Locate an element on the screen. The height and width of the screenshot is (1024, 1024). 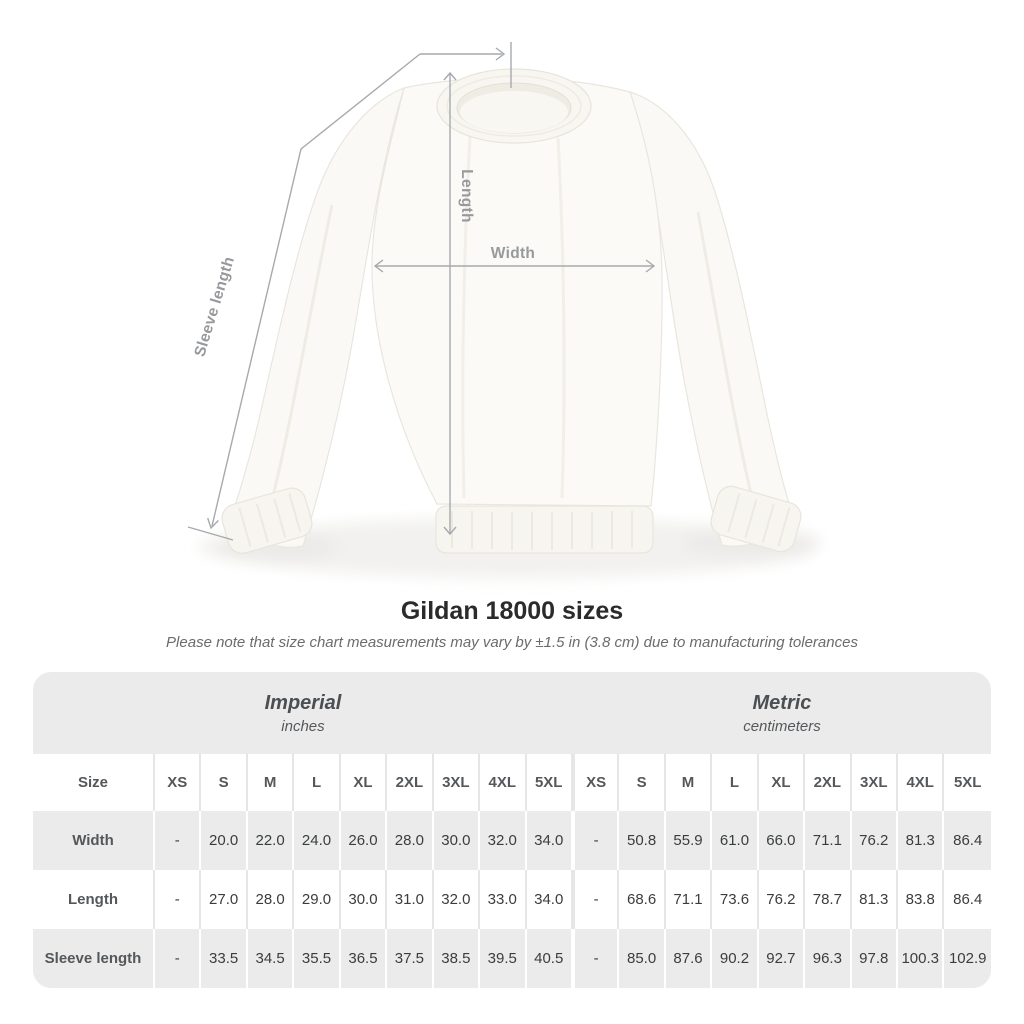
metric-value-cell: 55.9 is located at coordinates (689, 840).